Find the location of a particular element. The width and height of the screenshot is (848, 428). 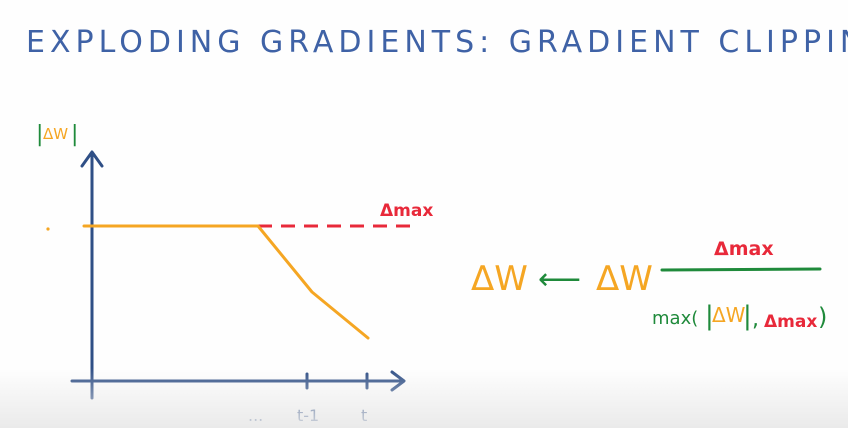

y-label-bar-right: | is located at coordinates (74, 134).